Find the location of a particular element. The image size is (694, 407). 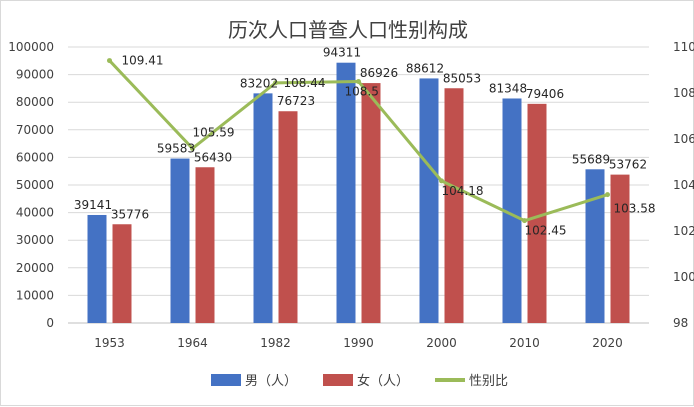

x-tick-label: 1982 is located at coordinates (275, 343).